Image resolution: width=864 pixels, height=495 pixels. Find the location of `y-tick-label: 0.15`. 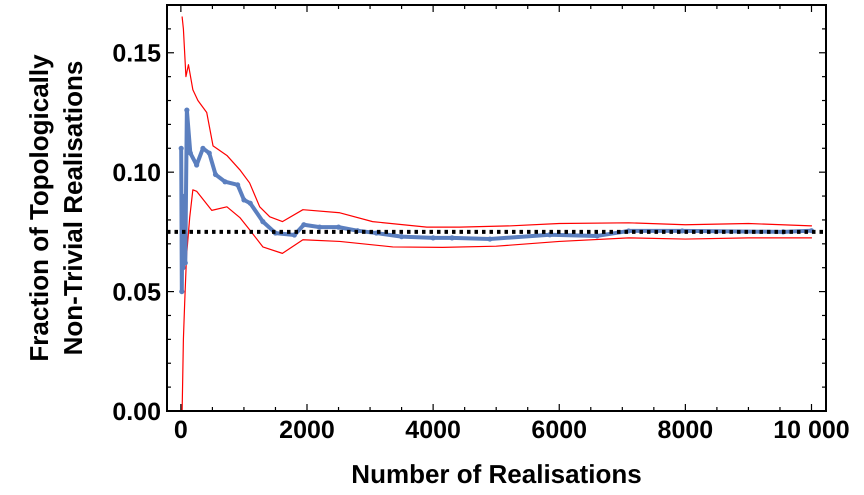

y-tick-label: 0.15 is located at coordinates (137, 54).